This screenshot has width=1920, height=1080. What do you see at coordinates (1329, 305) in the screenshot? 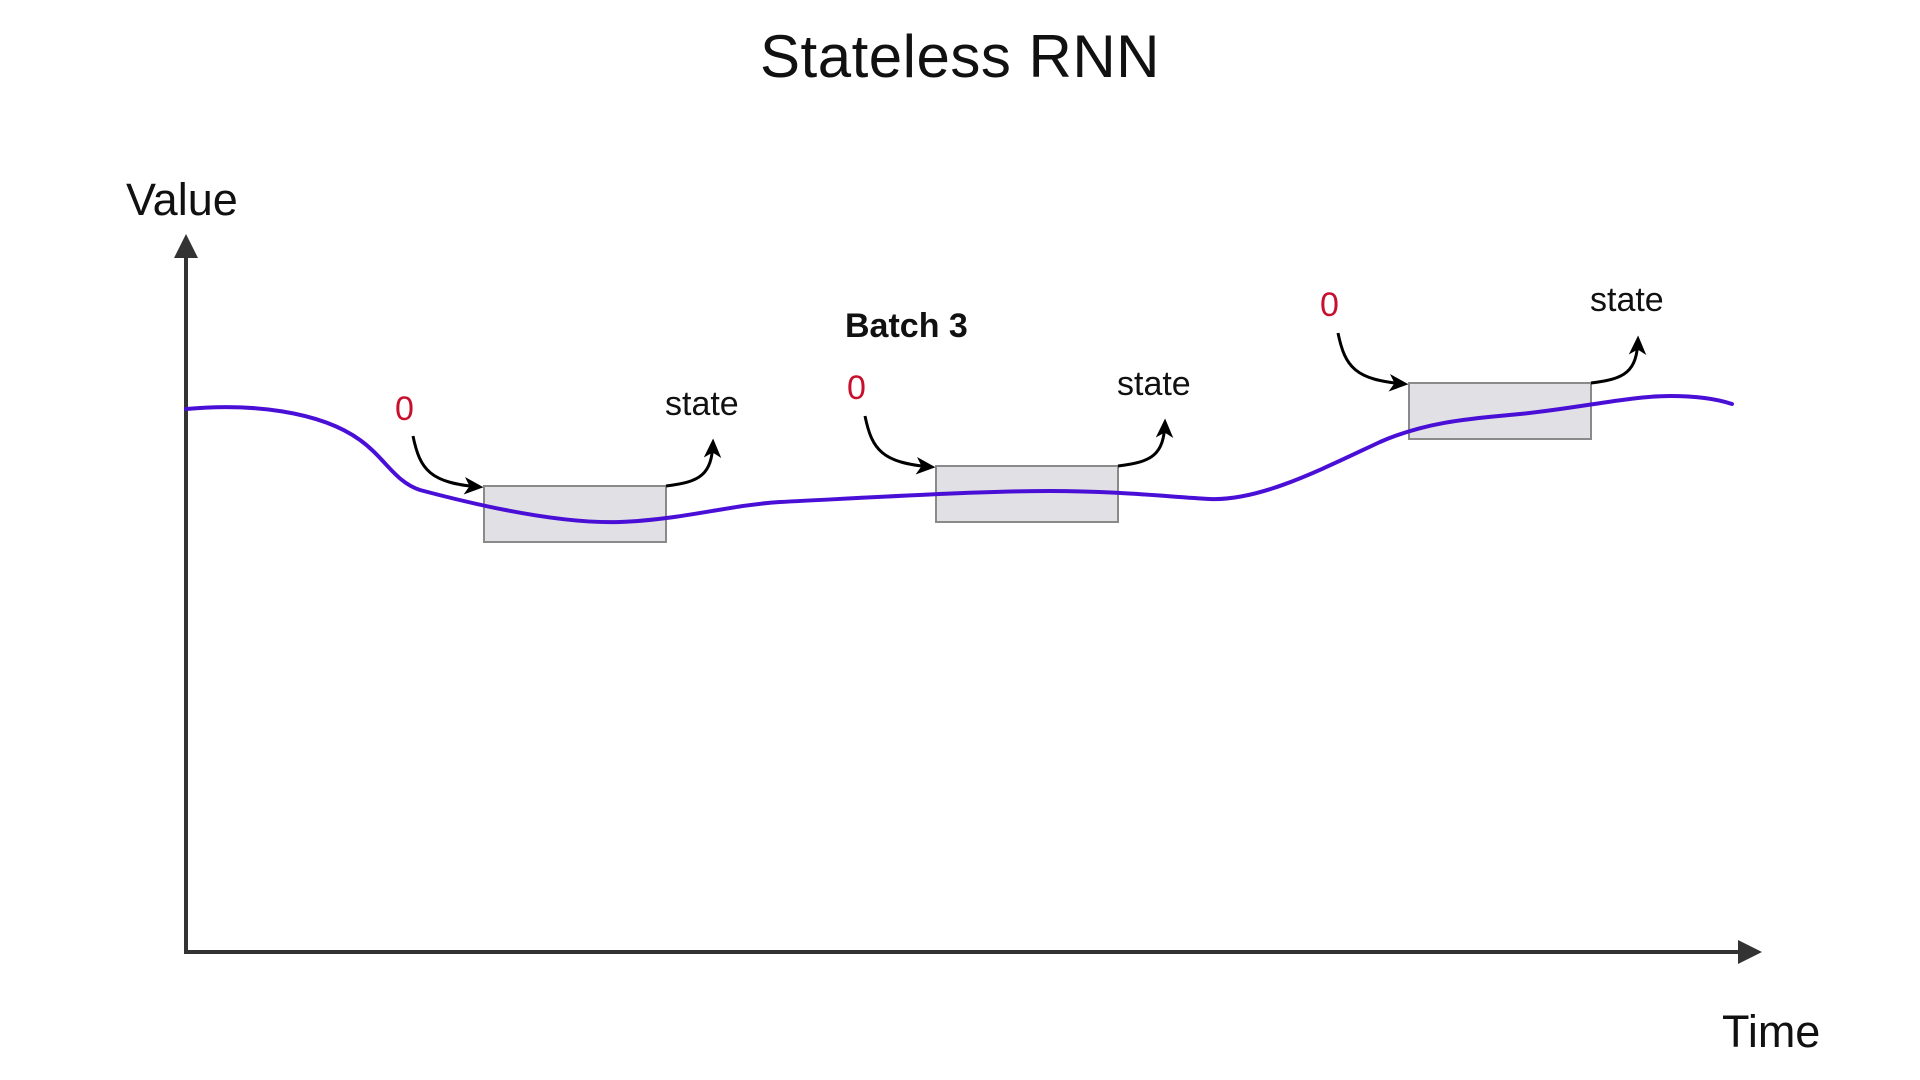
I see `input-zero-label-3: 0` at bounding box center [1329, 305].